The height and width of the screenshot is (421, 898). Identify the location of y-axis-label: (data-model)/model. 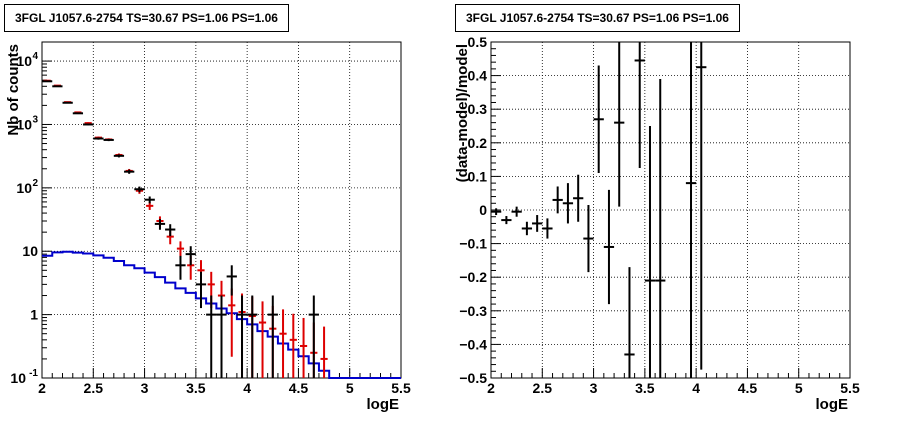
(462, 113).